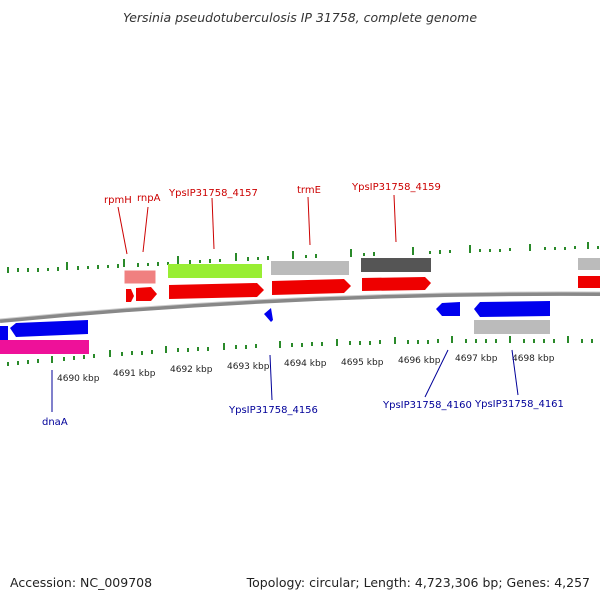  Describe the element at coordinates (476, 359) in the screenshot. I see `kbp-label-4697: 4697 kbp` at that location.